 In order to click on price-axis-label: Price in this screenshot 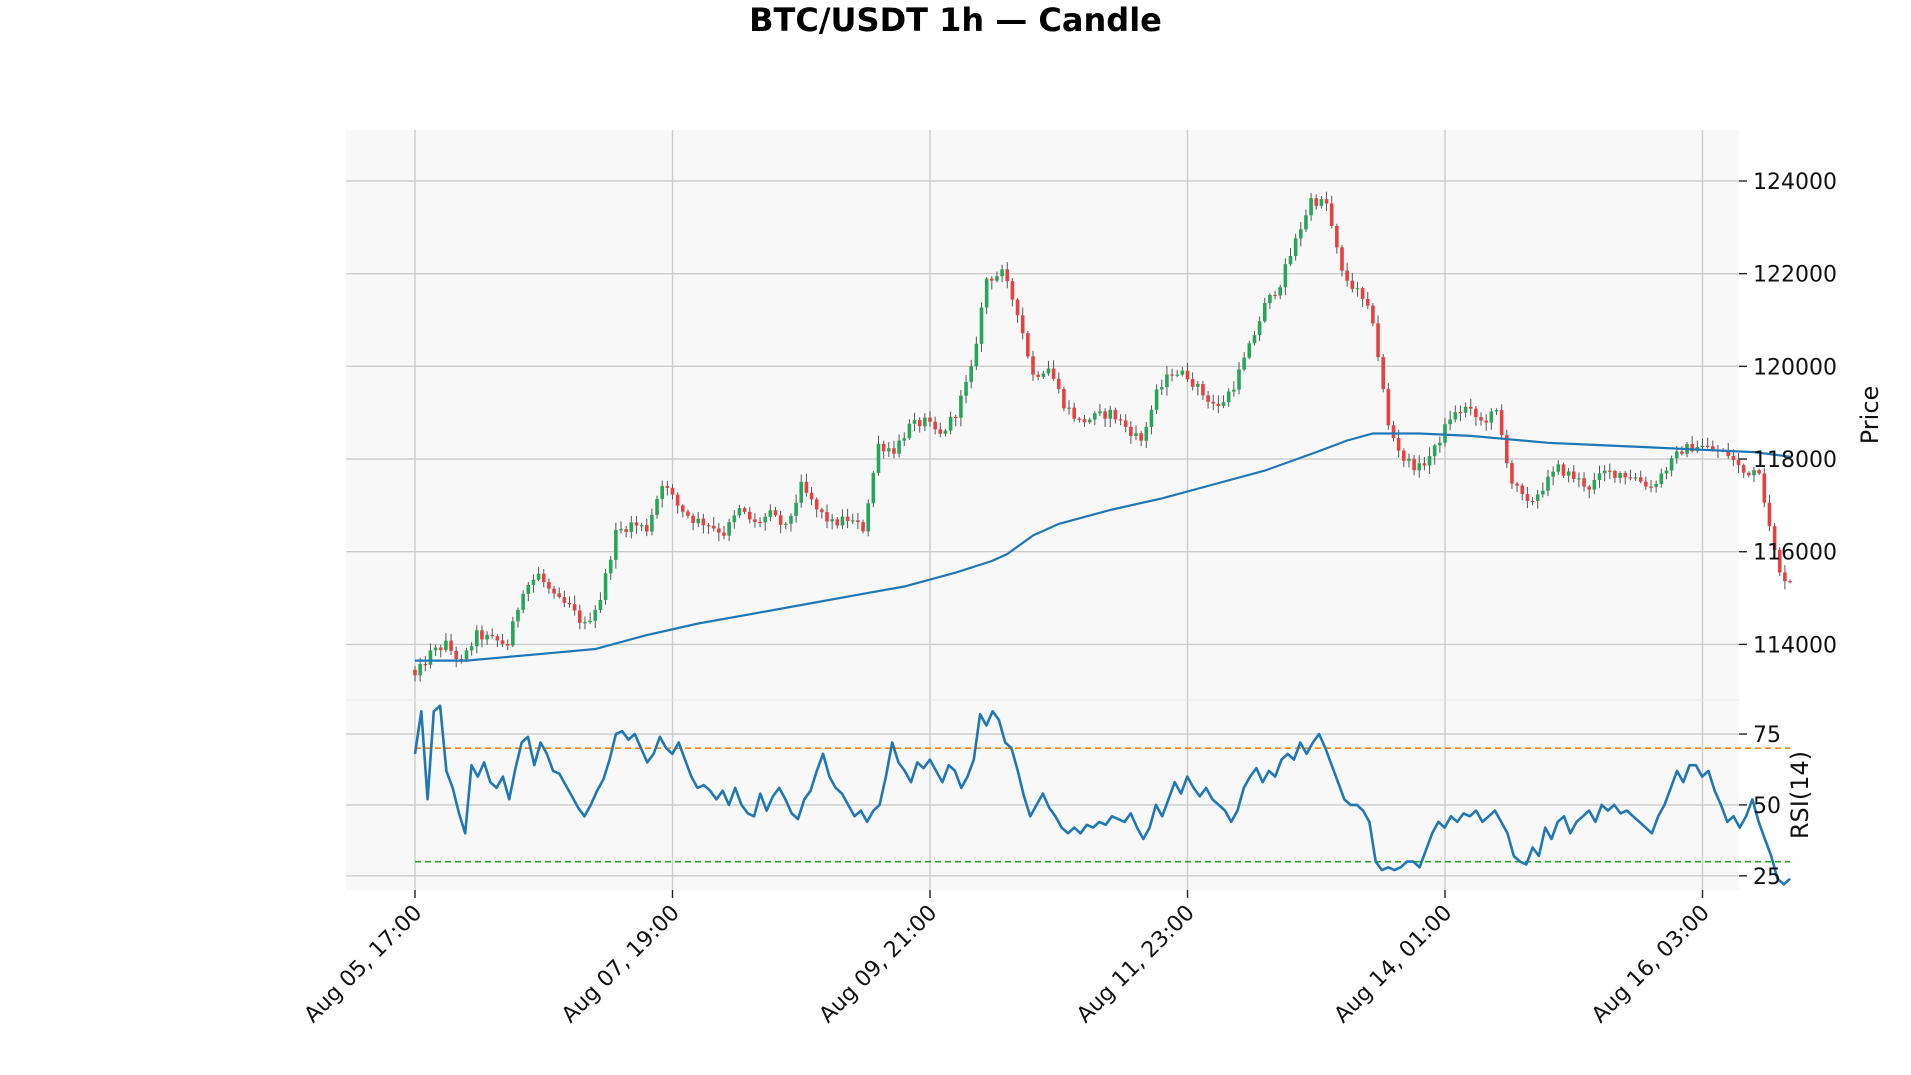, I will do `click(1870, 415)`.